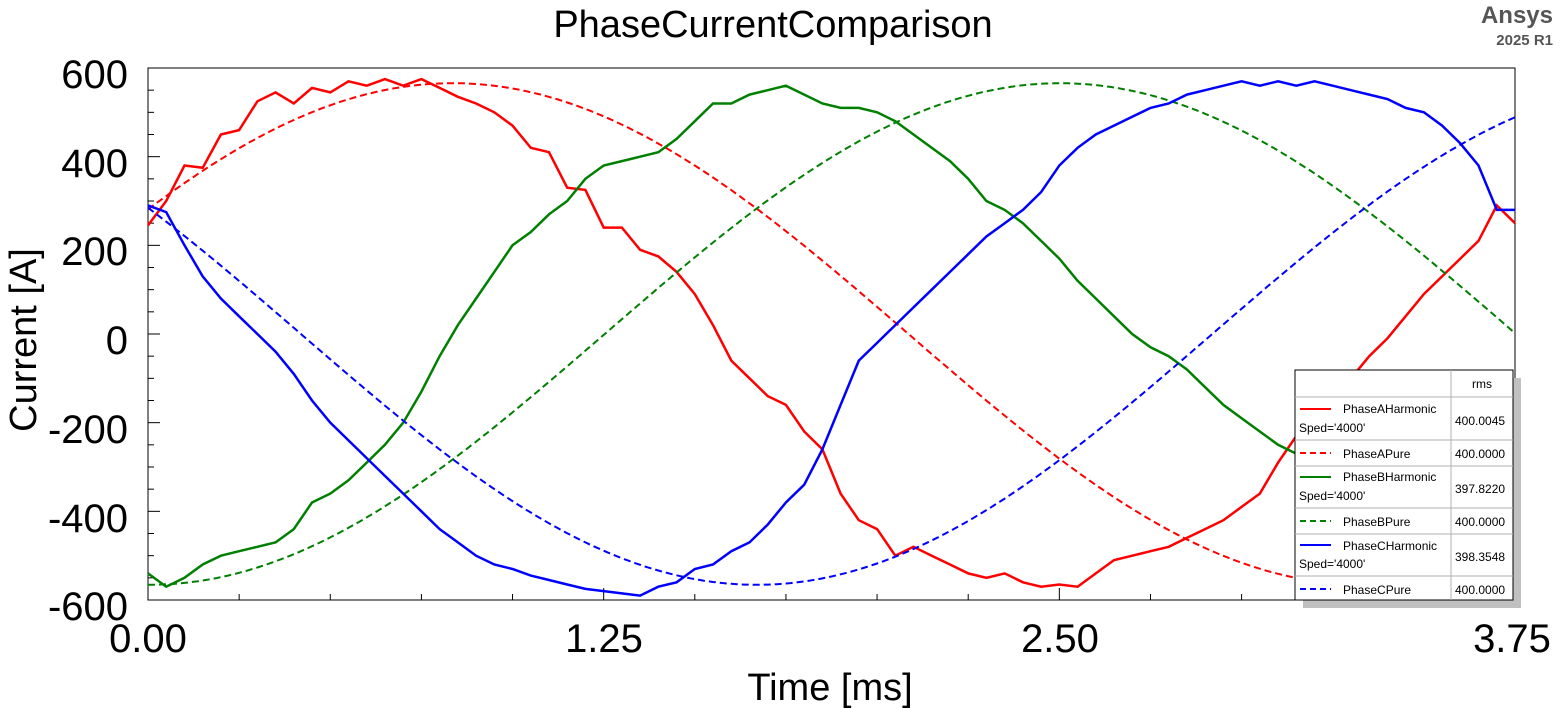 The width and height of the screenshot is (1561, 708). What do you see at coordinates (604, 639) in the screenshot?
I see `x-tick-label: 1.25` at bounding box center [604, 639].